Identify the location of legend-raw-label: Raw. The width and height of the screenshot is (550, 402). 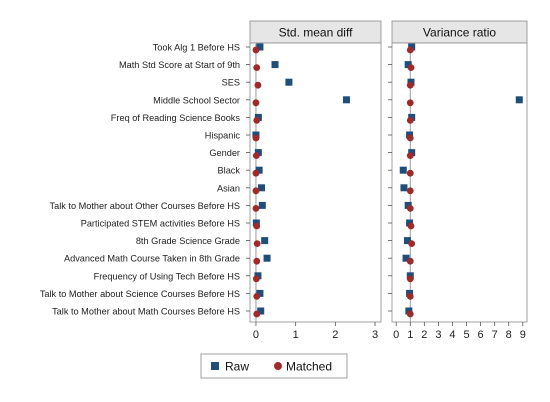
(237, 367).